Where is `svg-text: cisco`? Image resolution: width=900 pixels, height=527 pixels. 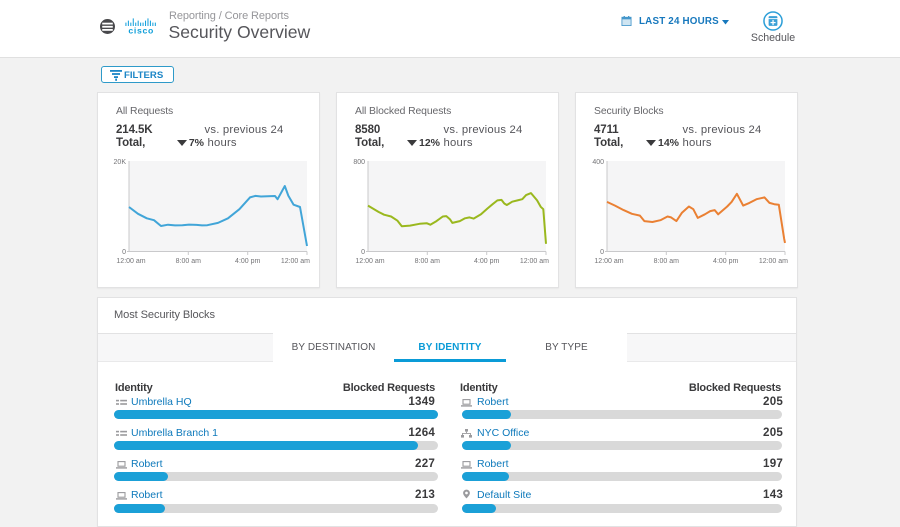
svg-text: cisco is located at coordinates (141, 30).